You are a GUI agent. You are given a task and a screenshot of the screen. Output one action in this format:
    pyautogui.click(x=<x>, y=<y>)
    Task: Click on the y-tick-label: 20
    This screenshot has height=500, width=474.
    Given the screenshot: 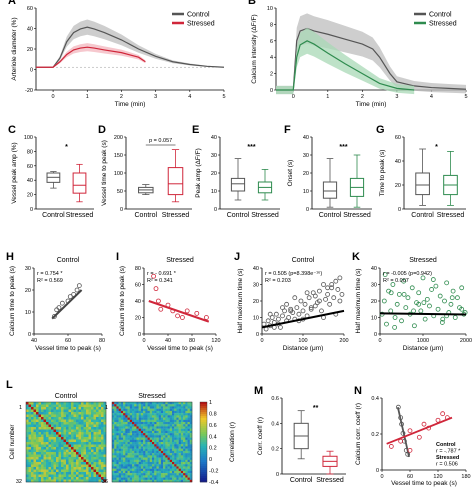 What is the action you would take?
    pyautogui.click(x=256, y=302)
    